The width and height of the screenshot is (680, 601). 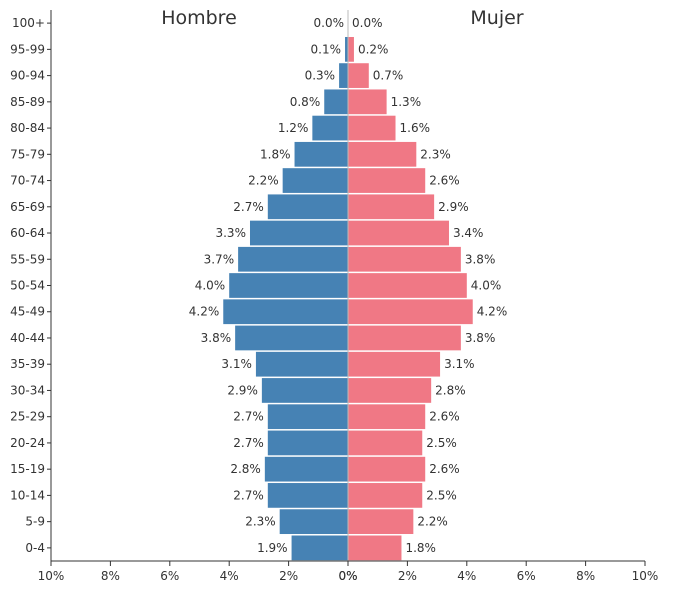 I want to click on x-tick-label-right-8: 8%, so click(x=585, y=576).